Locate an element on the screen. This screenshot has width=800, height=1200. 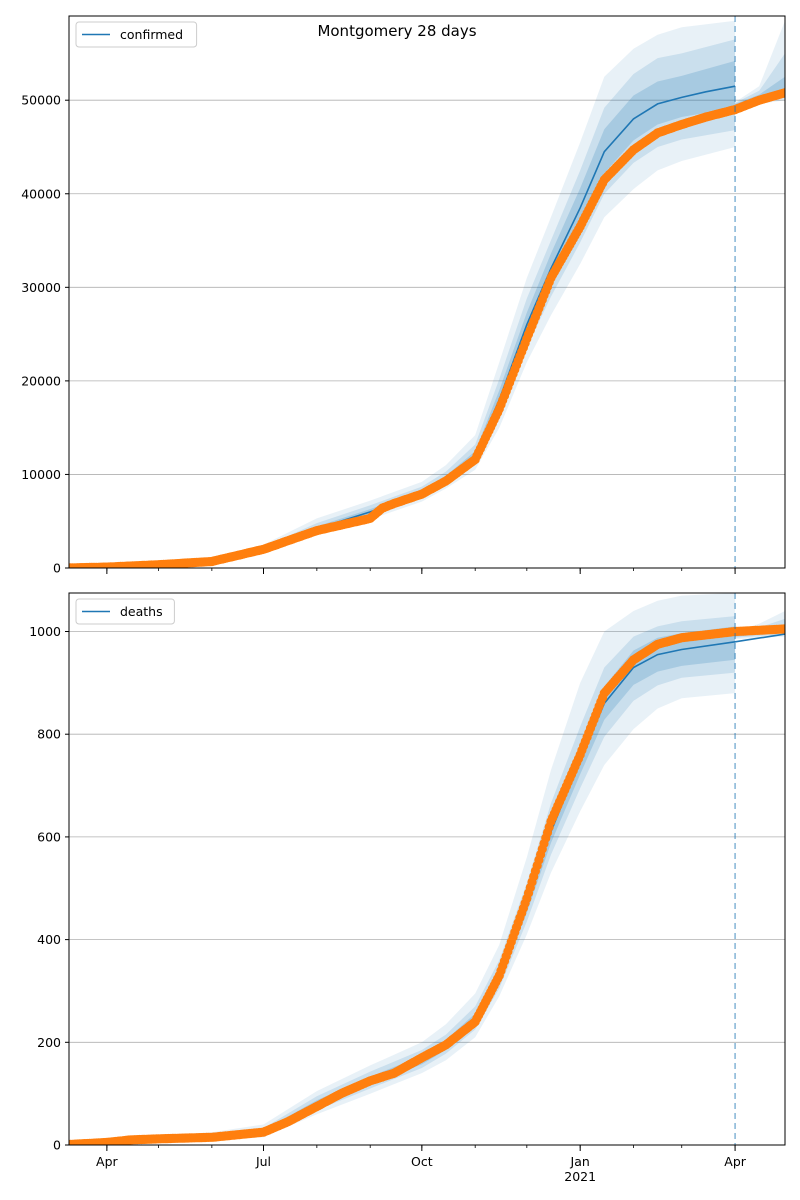
legend: deaths is located at coordinates (125, 611).